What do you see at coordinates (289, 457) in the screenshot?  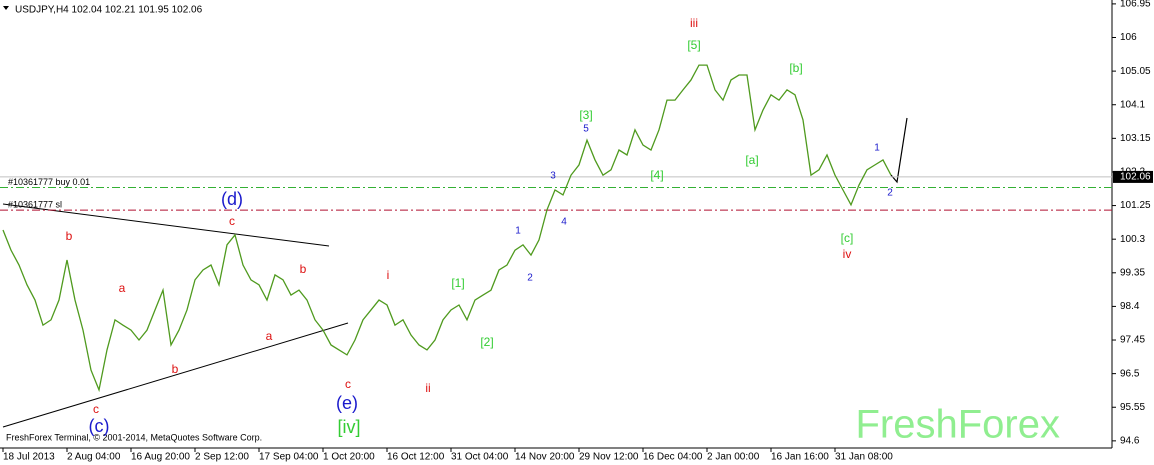 I see `x-tick-label: 17 Sep 04:00` at bounding box center [289, 457].